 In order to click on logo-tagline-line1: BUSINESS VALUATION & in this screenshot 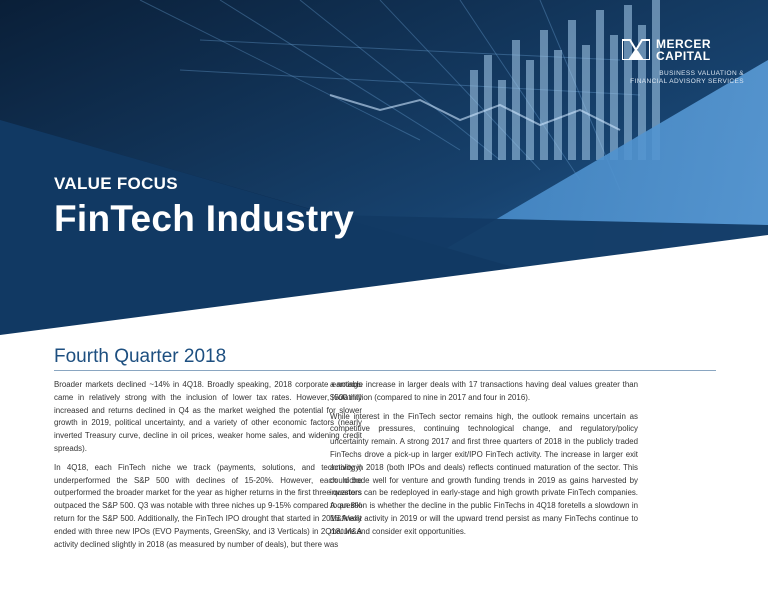, I will do `click(701, 73)`.